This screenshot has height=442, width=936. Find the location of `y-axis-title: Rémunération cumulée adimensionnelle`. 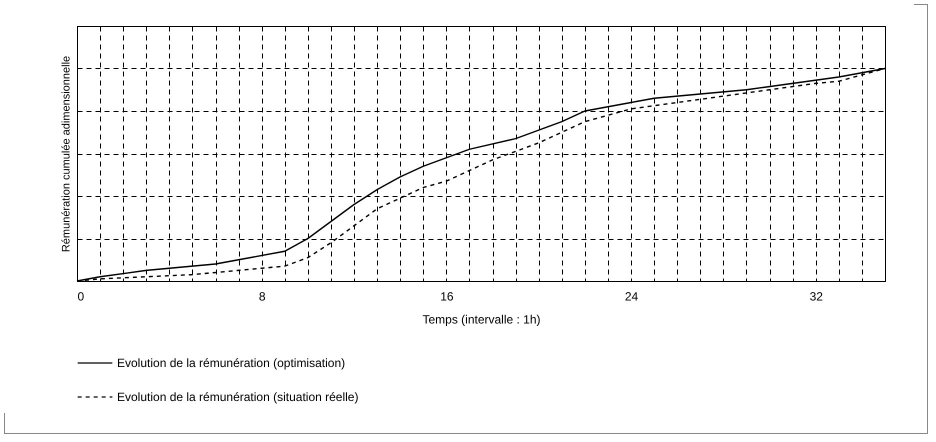

y-axis-title: Rémunération cumulée adimensionnelle is located at coordinates (66, 154).